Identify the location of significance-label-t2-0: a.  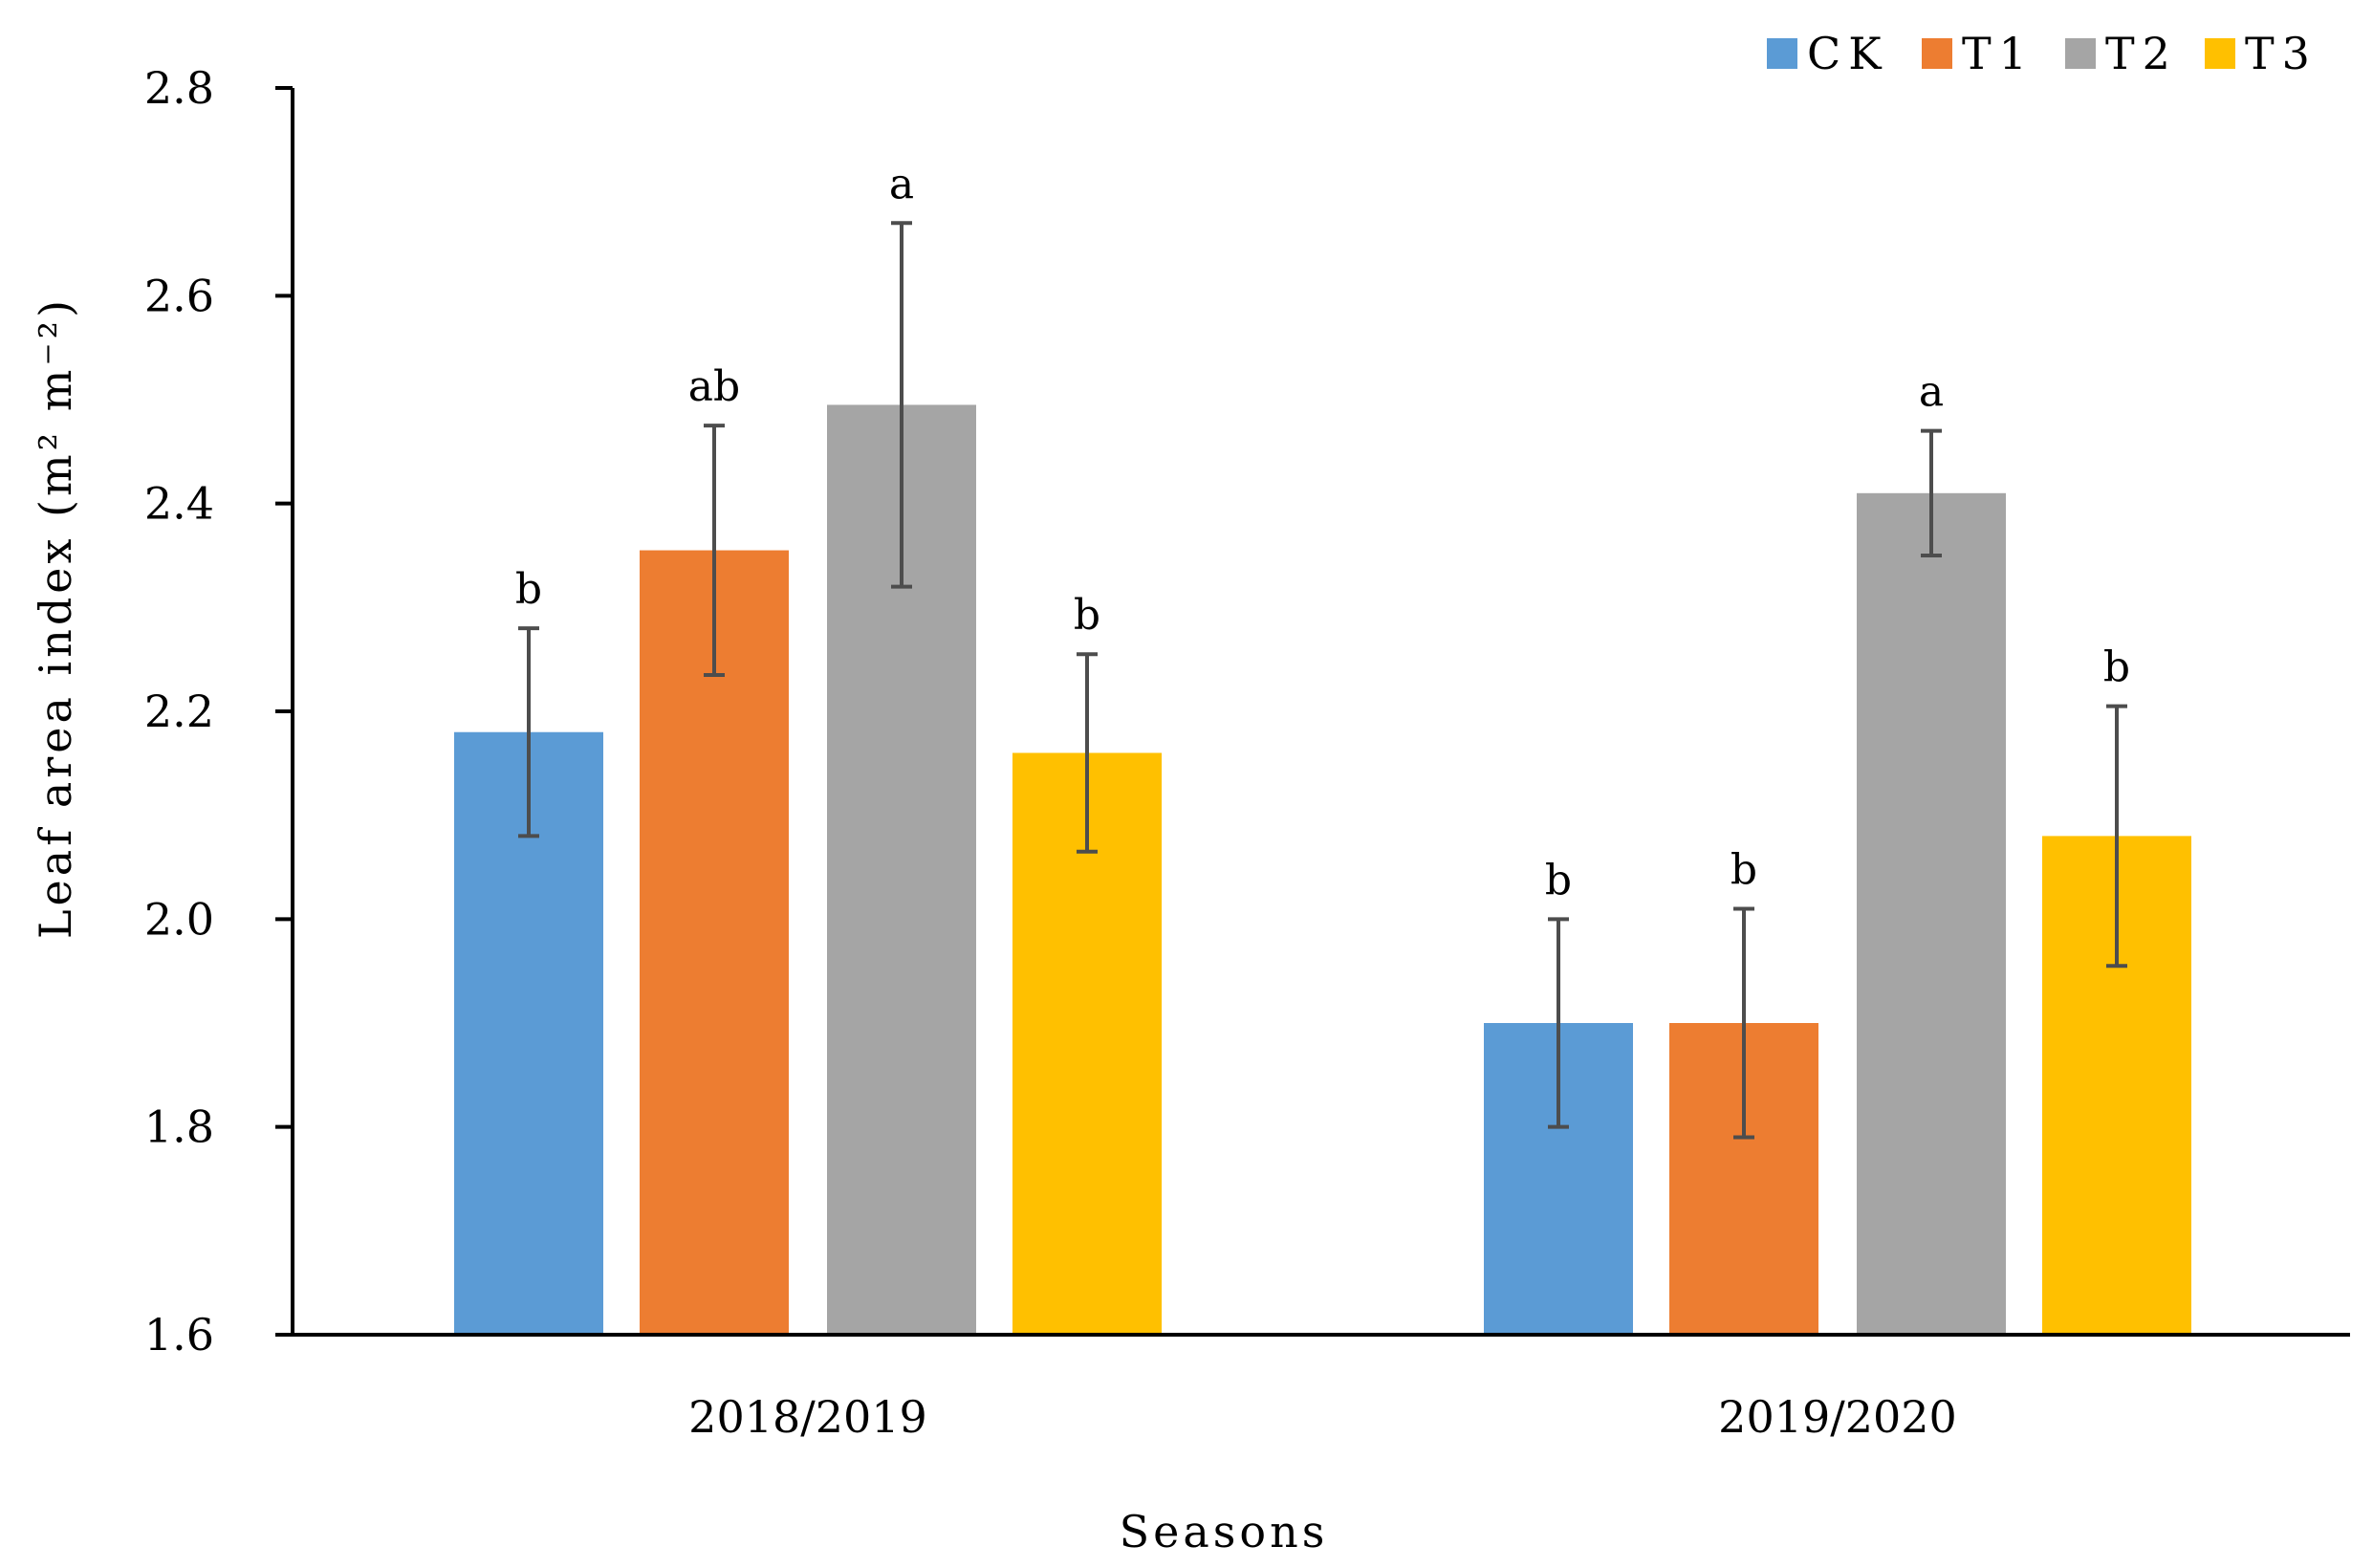
(902, 184).